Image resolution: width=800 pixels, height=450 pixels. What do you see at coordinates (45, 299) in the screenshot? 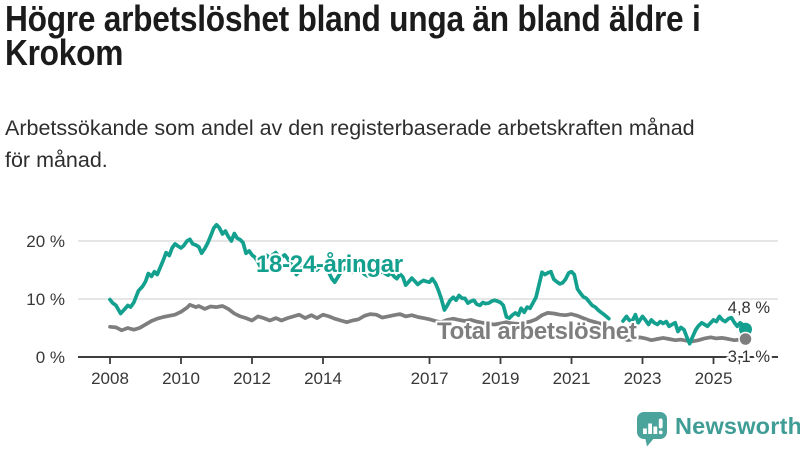
I see `y-axis-tick-label: 10 %` at bounding box center [45, 299].